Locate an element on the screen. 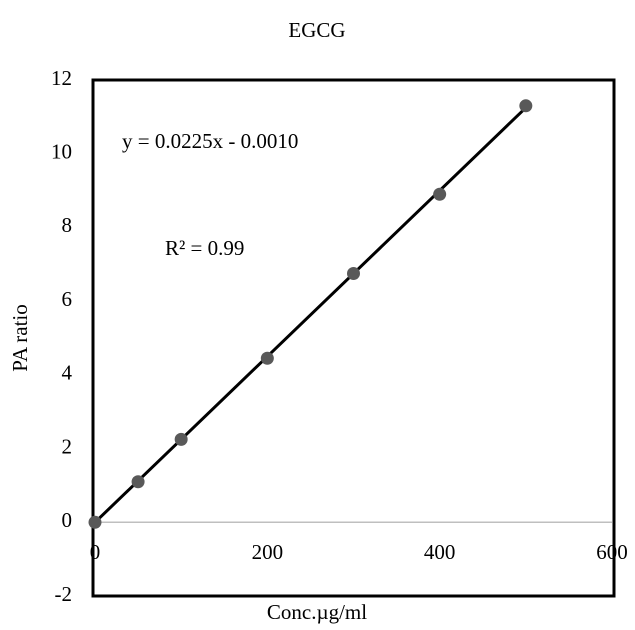  x-tick-label: 400 is located at coordinates (440, 552).